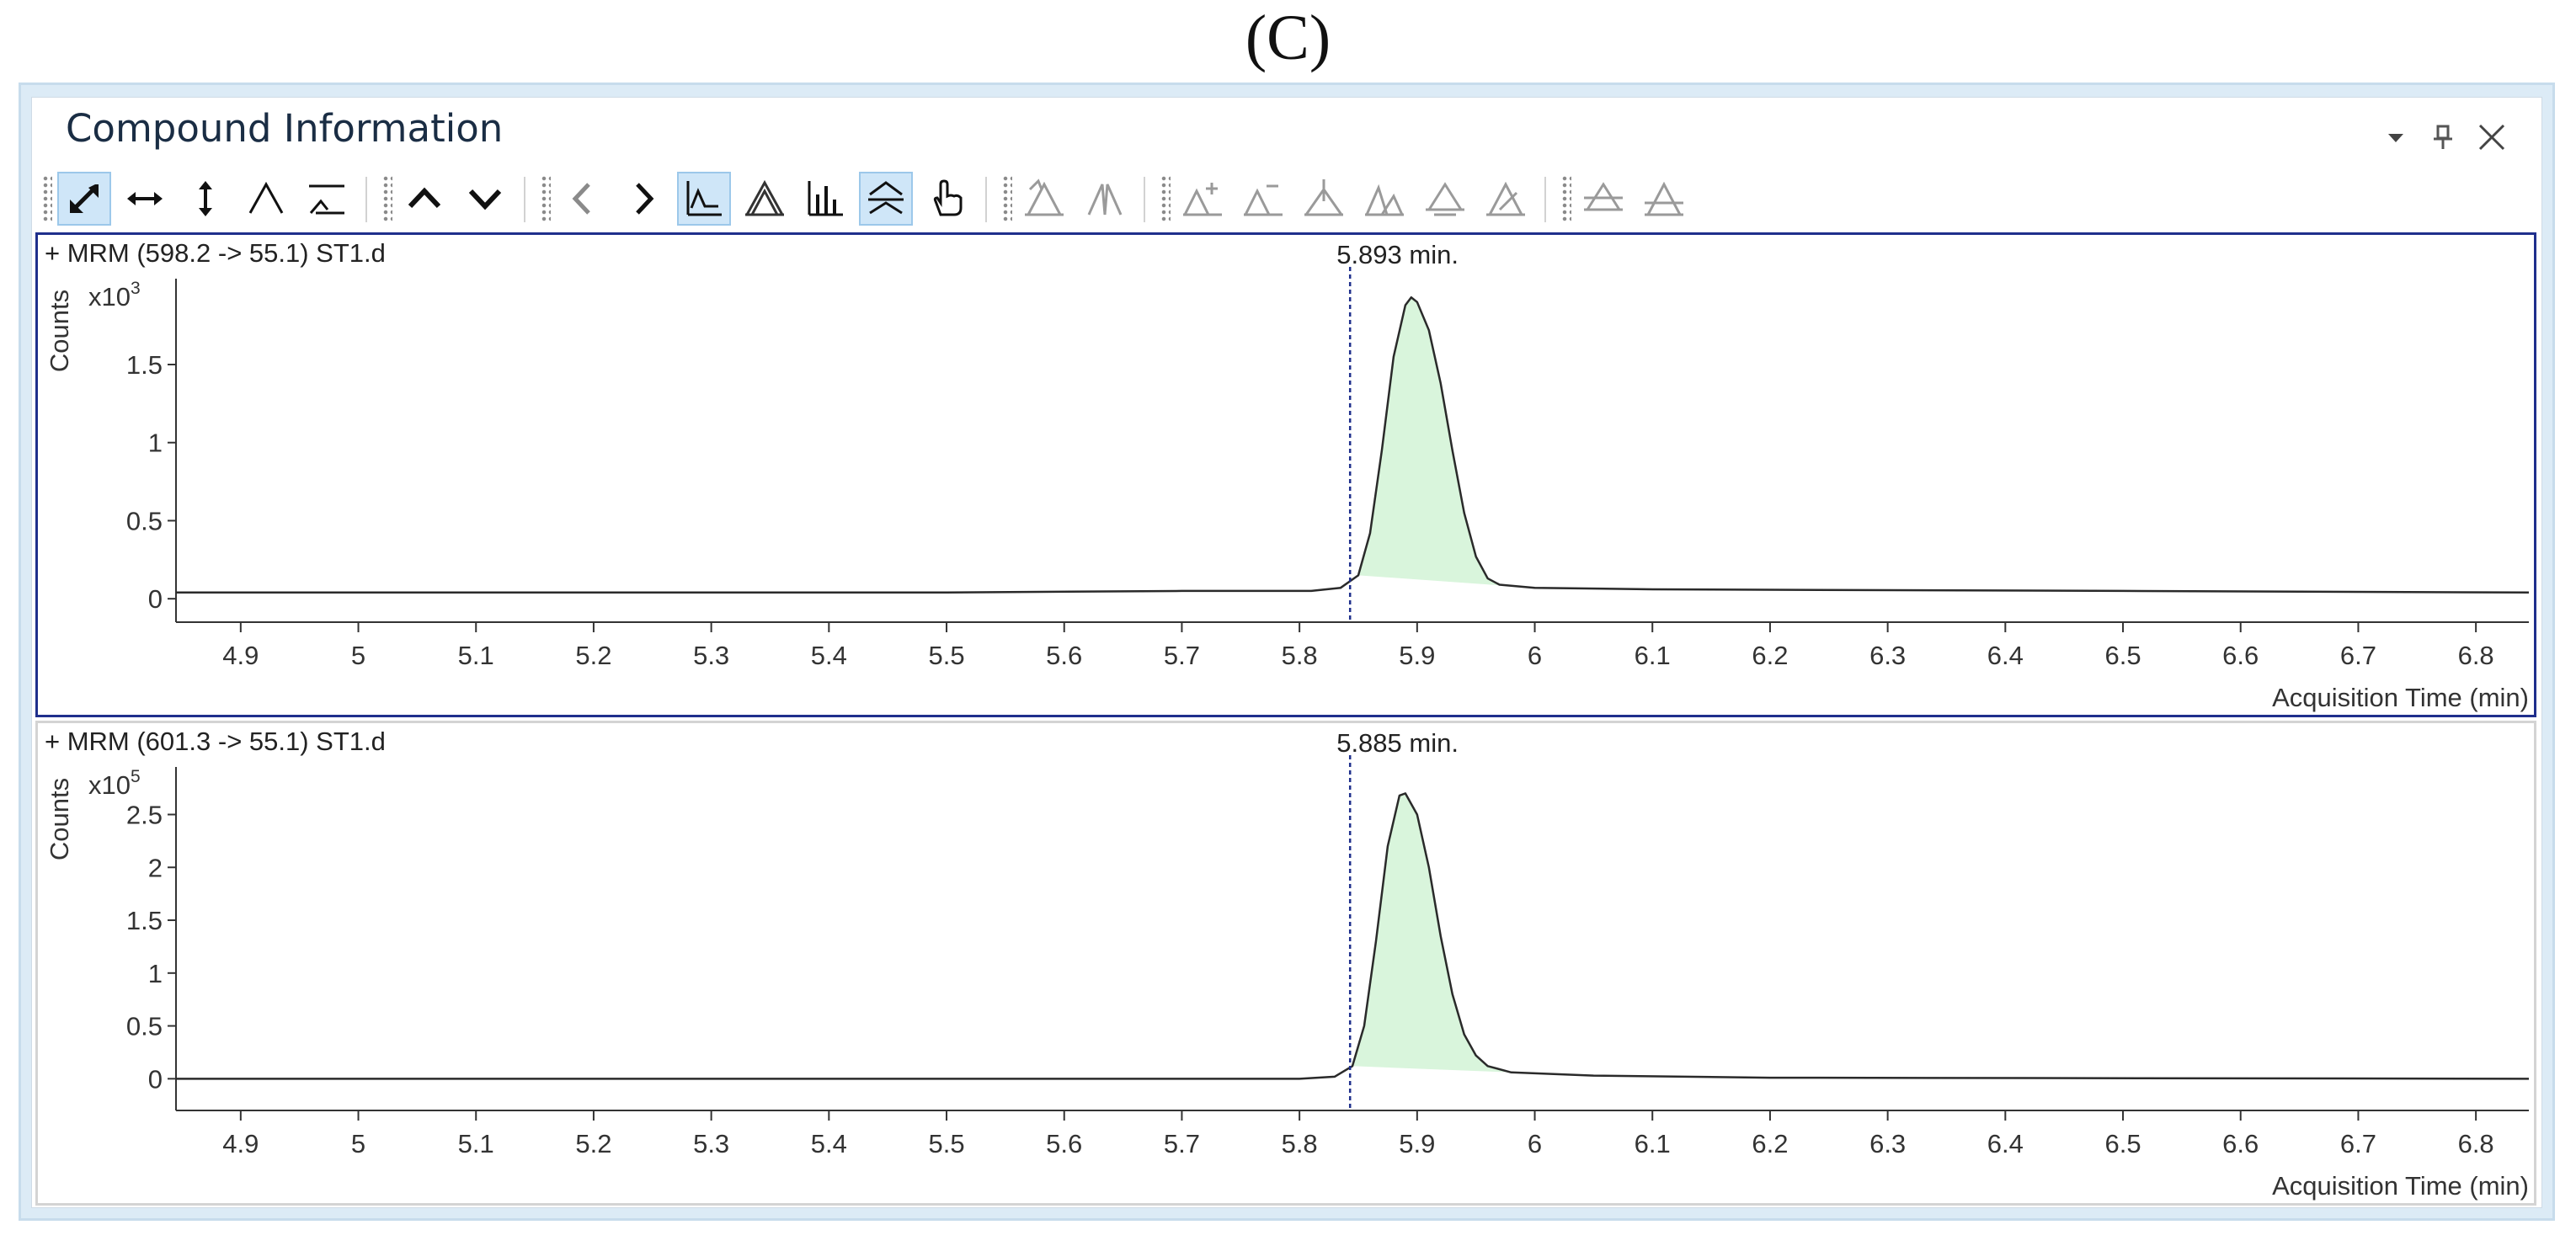 This screenshot has height=1246, width=2576. I want to click on panel-title: + MRM (601.3 -> 55.1) ST1.d, so click(215, 741).